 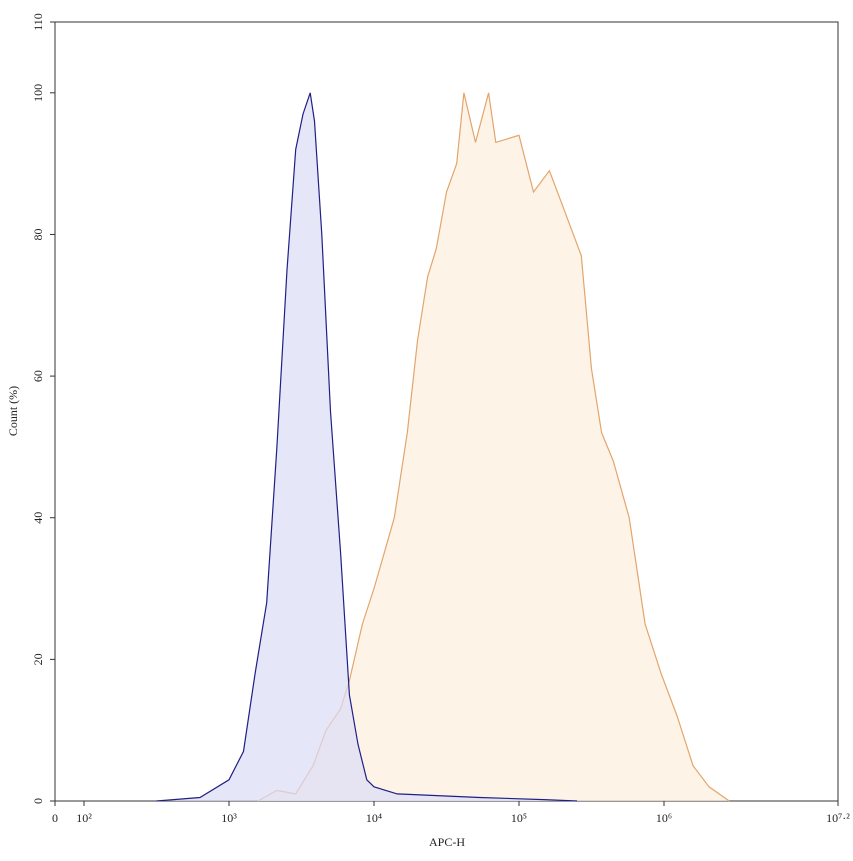 What do you see at coordinates (38, 93) in the screenshot?
I see `y-tick-label: 100` at bounding box center [38, 93].